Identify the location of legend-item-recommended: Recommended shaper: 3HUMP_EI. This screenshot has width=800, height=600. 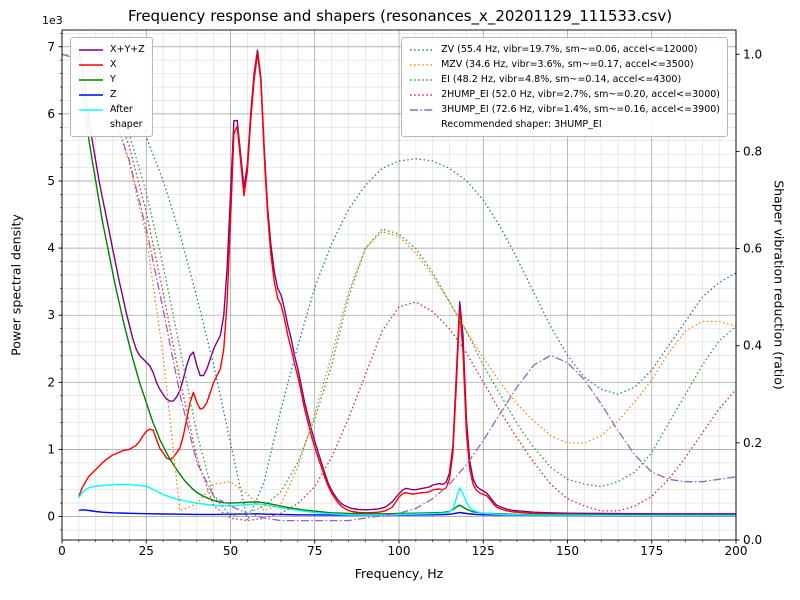
(564, 124).